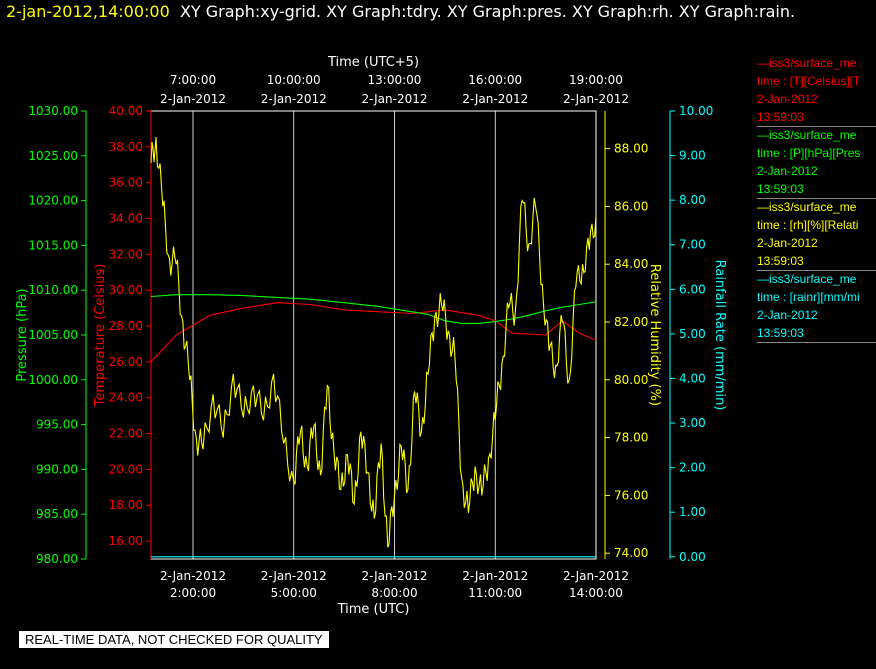 This screenshot has height=669, width=876. I want to click on rh-tick-label: 82.00, so click(631, 322).